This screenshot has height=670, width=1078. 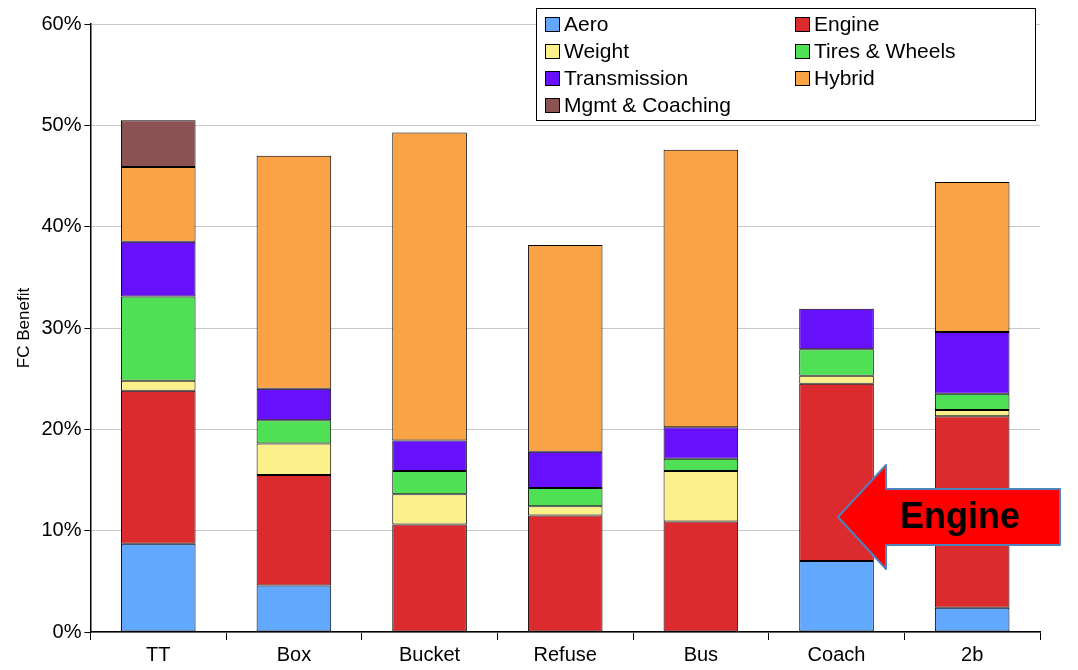 I want to click on y-tick-label: 50%, so click(x=61, y=123).